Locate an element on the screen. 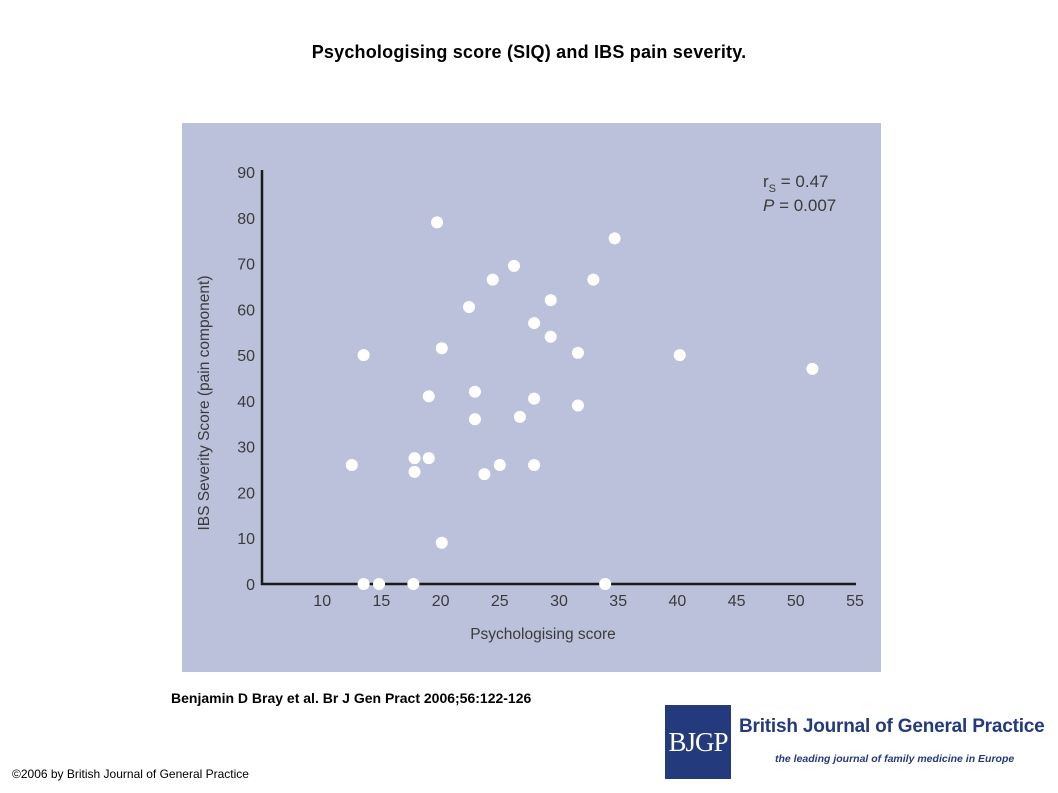 This screenshot has width=1058, height=793. x-tick-label: 35 is located at coordinates (618, 601).